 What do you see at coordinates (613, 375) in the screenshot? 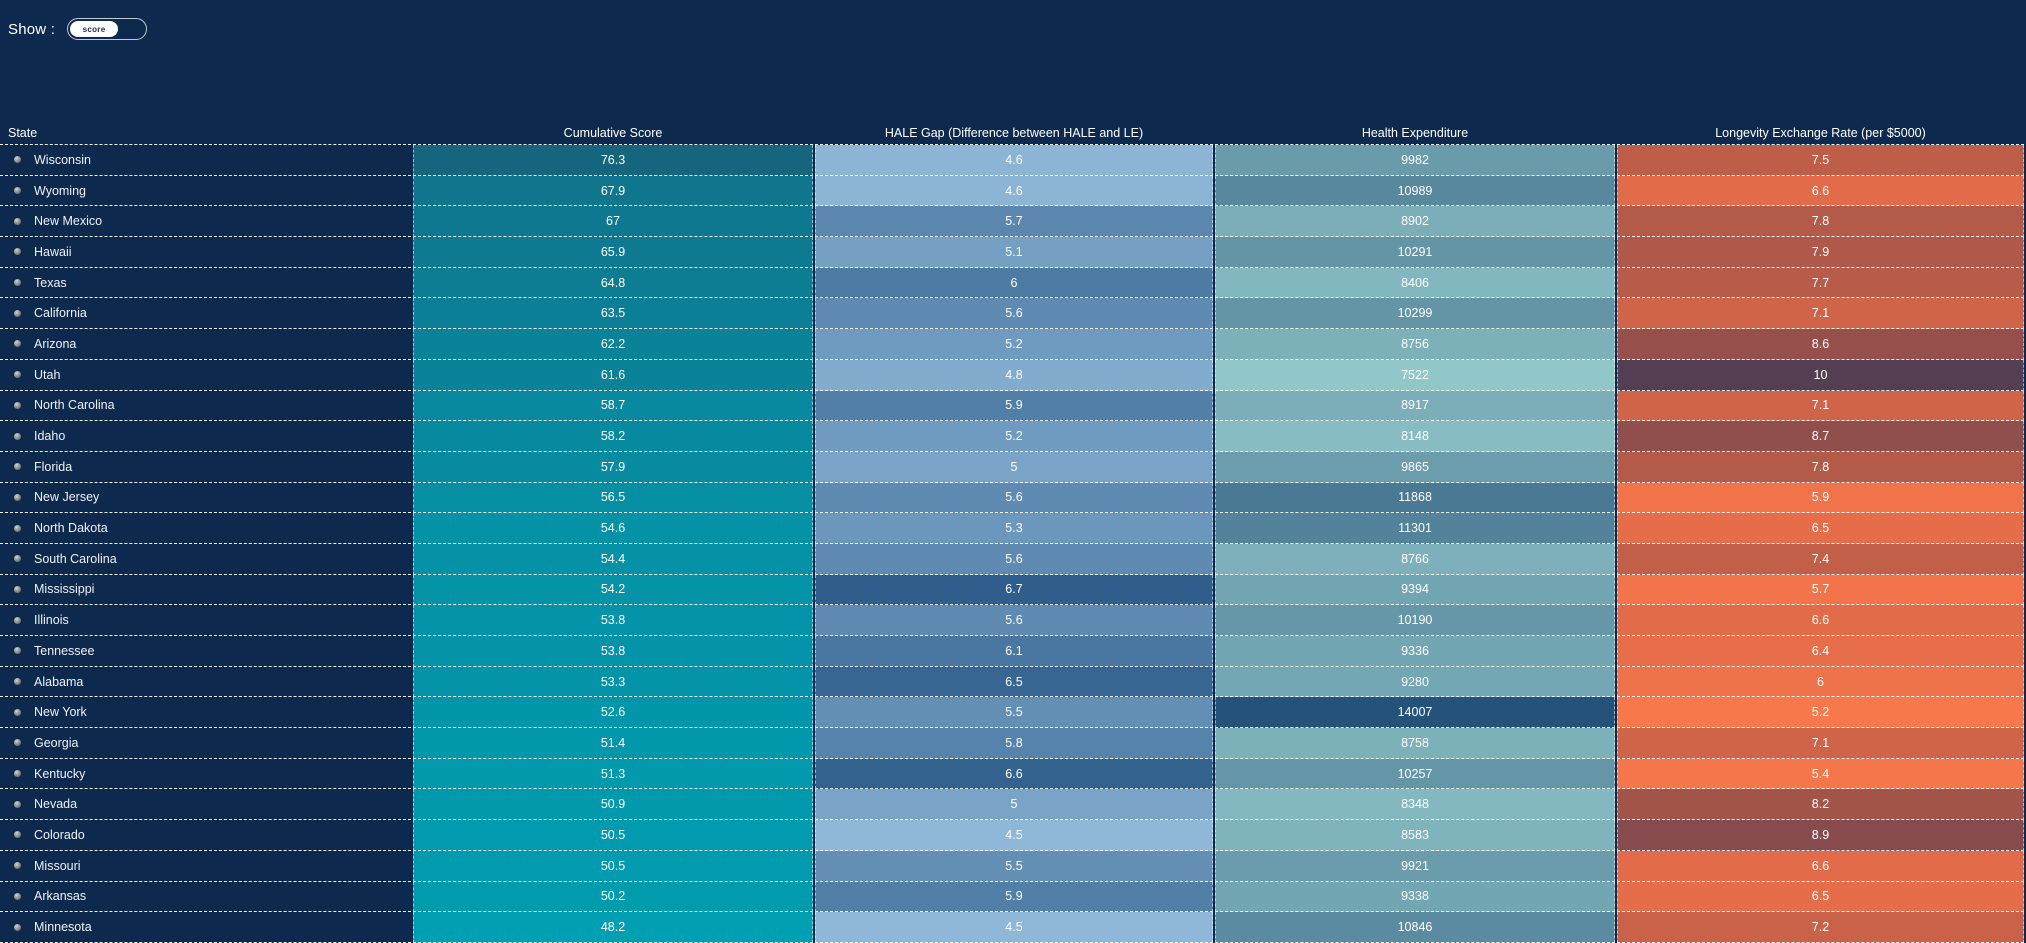
I see `cumulative-score-cell: 61.6` at bounding box center [613, 375].